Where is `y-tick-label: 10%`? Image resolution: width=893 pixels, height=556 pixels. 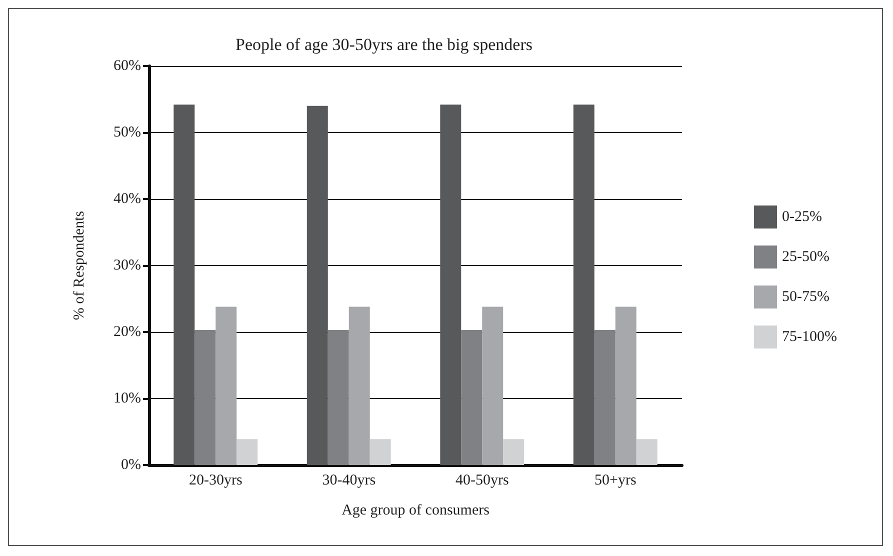 y-tick-label: 10% is located at coordinates (127, 398).